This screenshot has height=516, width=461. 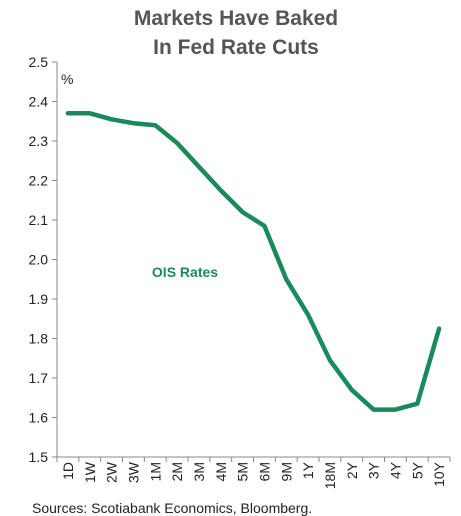 What do you see at coordinates (374, 470) in the screenshot?
I see `x-tick-label: 3Y` at bounding box center [374, 470].